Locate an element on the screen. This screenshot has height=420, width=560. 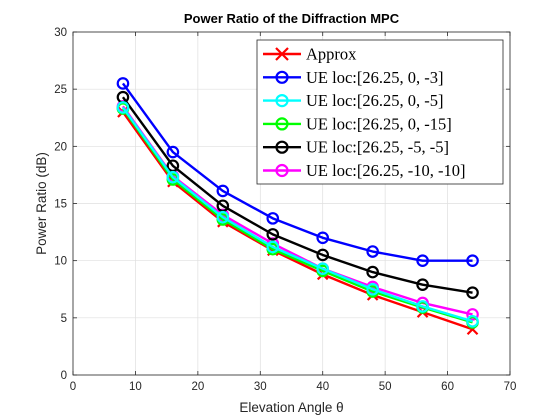
y-tick-label: 30 is located at coordinates (60, 33).